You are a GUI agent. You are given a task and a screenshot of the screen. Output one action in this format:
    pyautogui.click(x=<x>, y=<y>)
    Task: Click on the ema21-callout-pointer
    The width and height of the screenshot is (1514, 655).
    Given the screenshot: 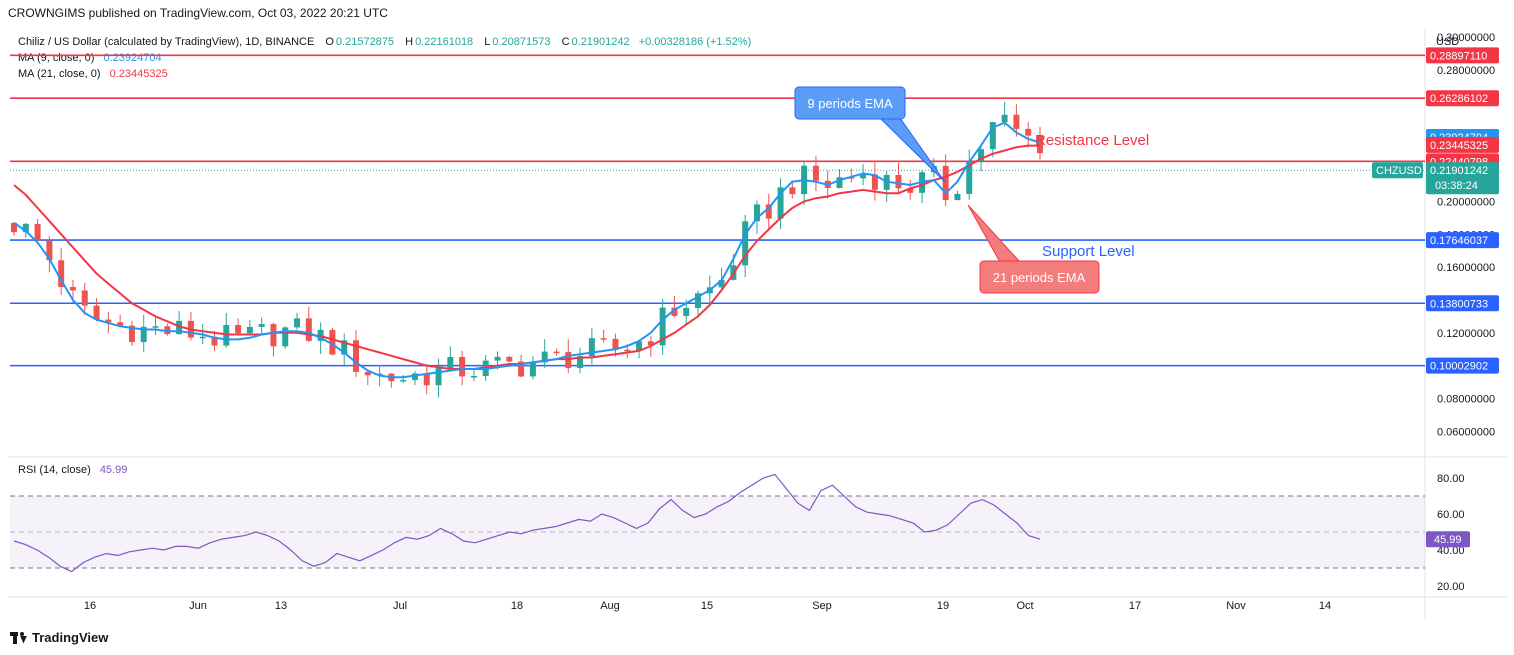 What is the action you would take?
    pyautogui.click(x=994, y=233)
    